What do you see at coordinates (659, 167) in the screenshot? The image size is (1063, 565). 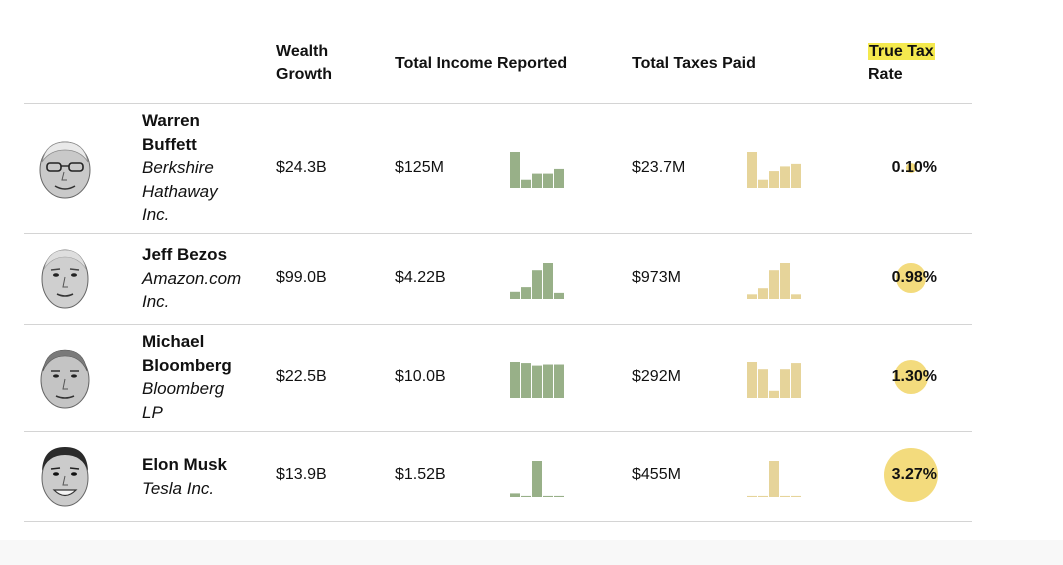 I see `taxes-value: $23.7M` at bounding box center [659, 167].